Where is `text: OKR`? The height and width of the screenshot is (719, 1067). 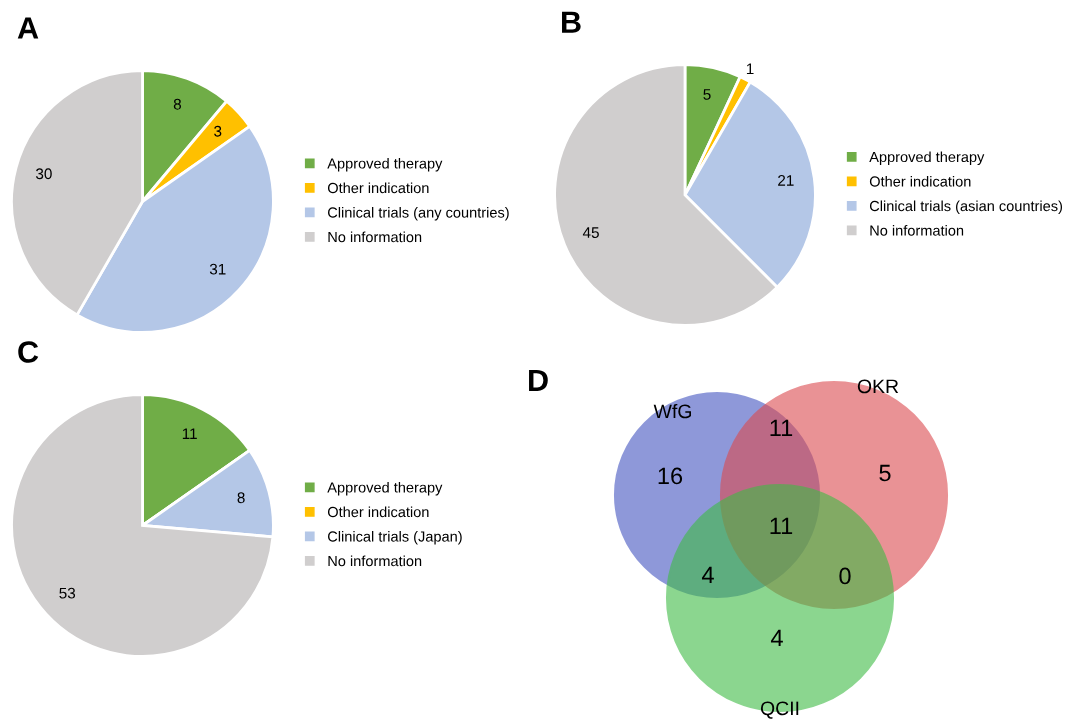 text: OKR is located at coordinates (878, 386).